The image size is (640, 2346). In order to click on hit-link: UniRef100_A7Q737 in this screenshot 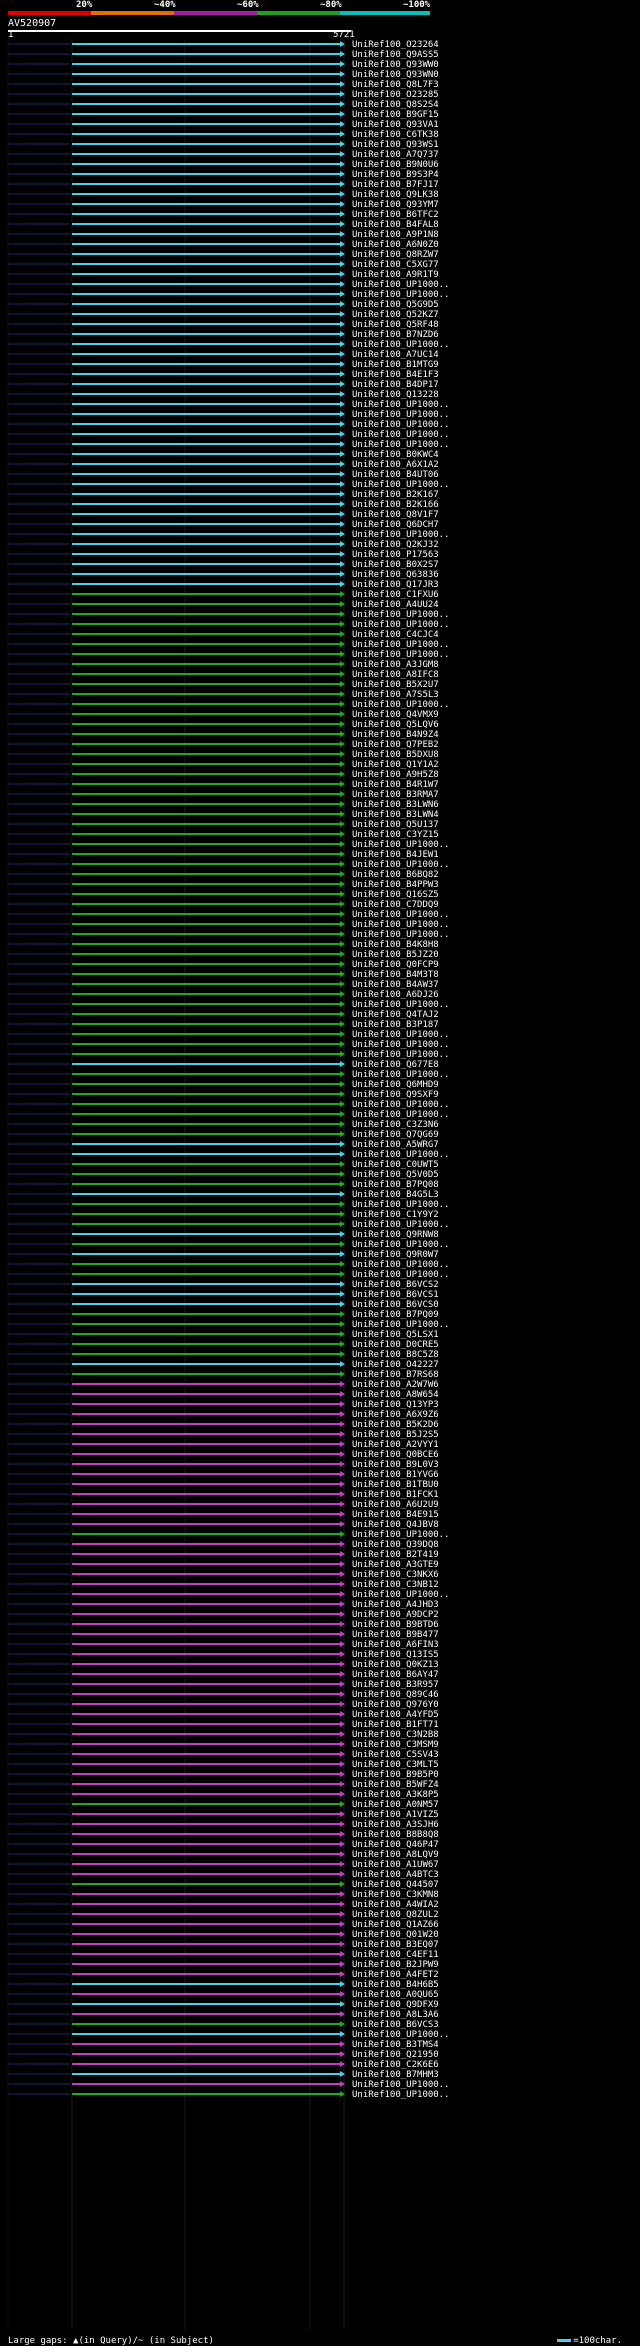, I will do `click(395, 155)`.